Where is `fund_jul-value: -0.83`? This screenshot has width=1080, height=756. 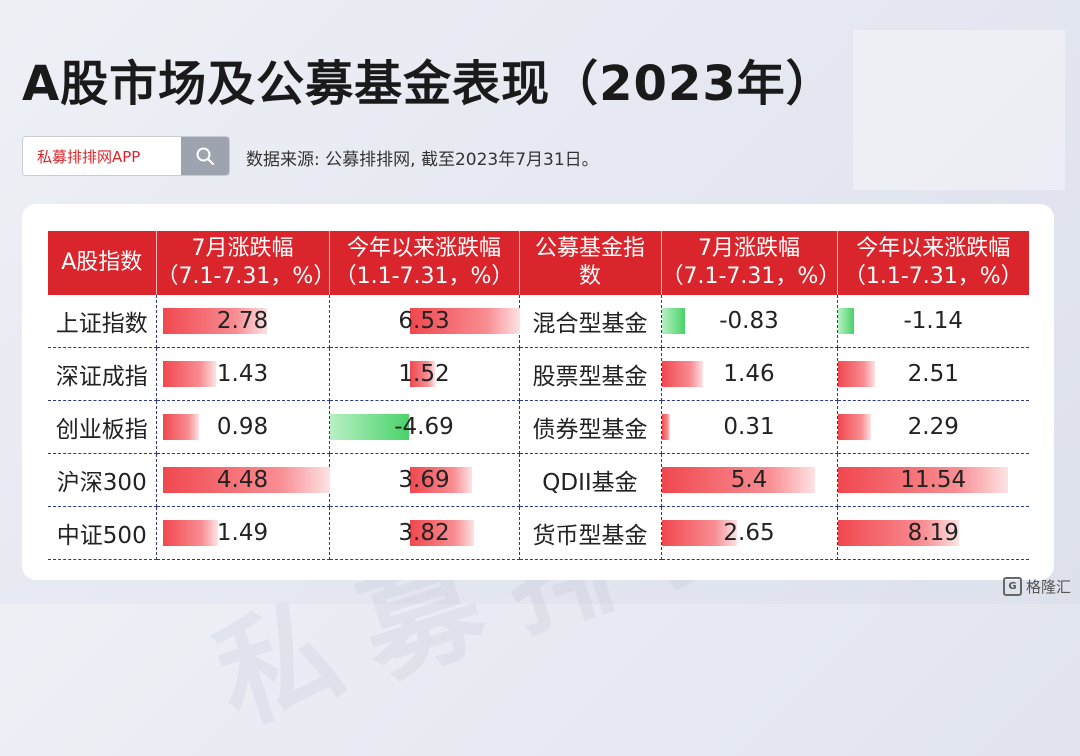 fund_jul-value: -0.83 is located at coordinates (749, 321).